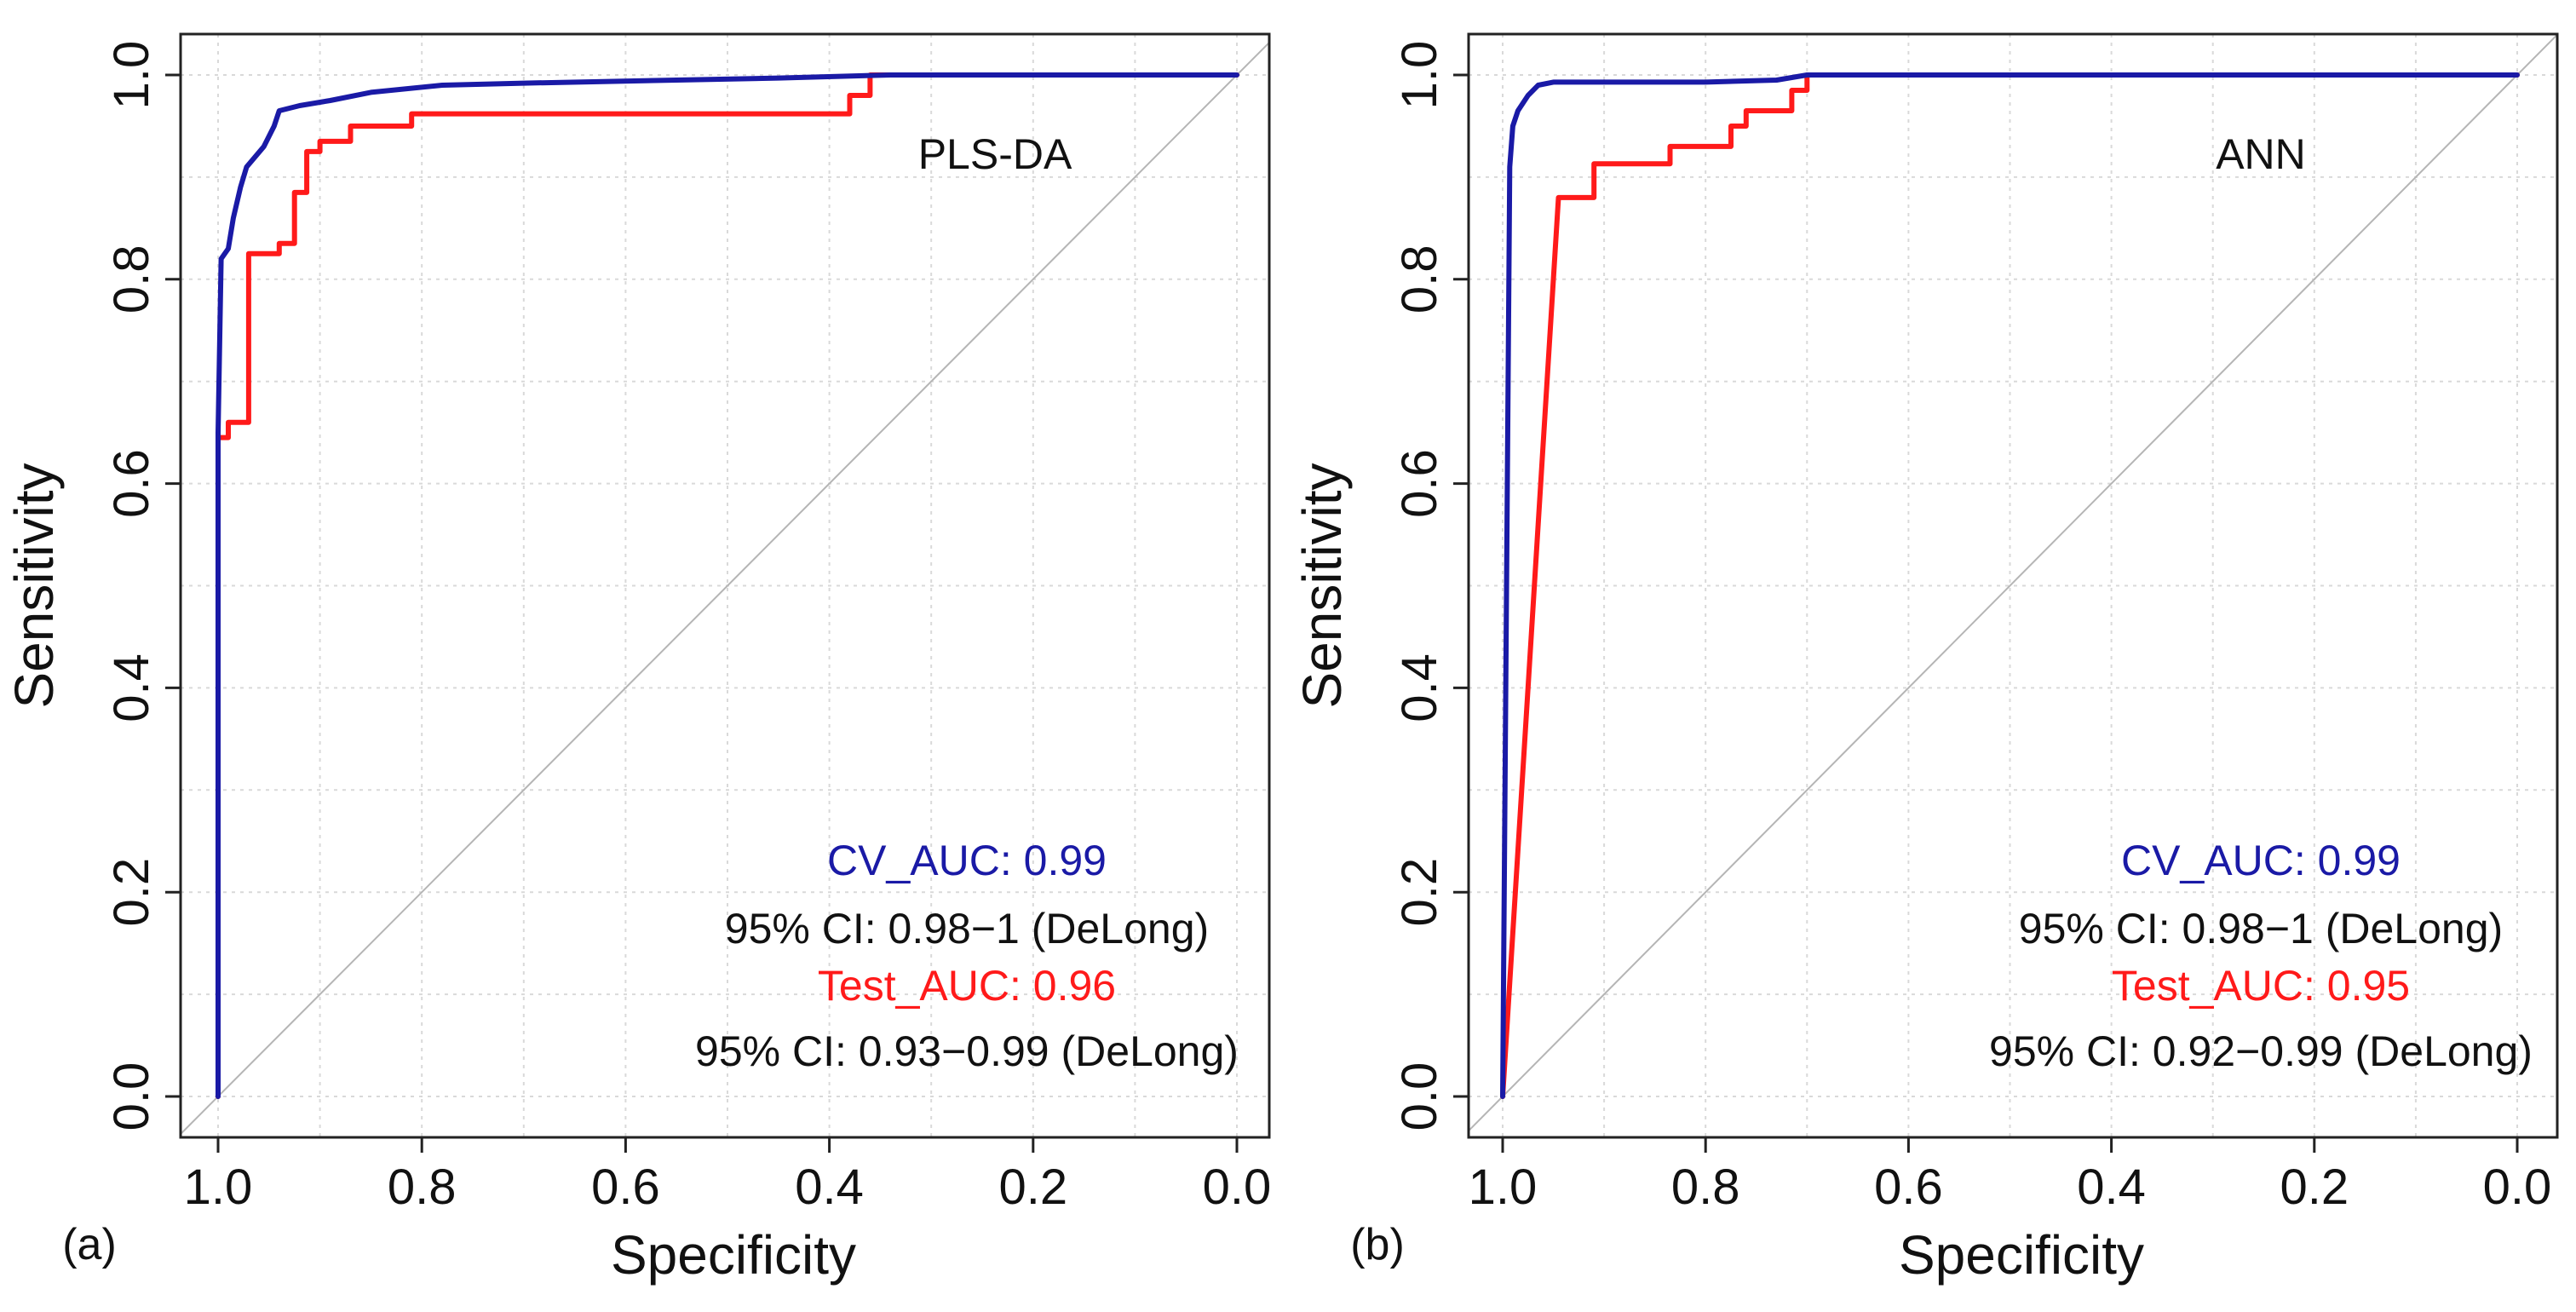 The height and width of the screenshot is (1312, 2576). What do you see at coordinates (2261, 986) in the screenshot?
I see `test-auc-label: Test_AUC: 0.95` at bounding box center [2261, 986].